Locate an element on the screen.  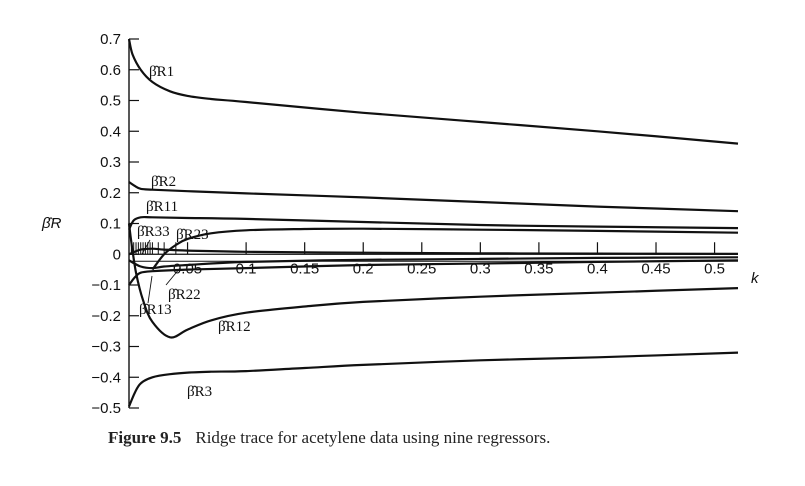
y-tick-label: 0.2 is located at coordinates (110, 193).